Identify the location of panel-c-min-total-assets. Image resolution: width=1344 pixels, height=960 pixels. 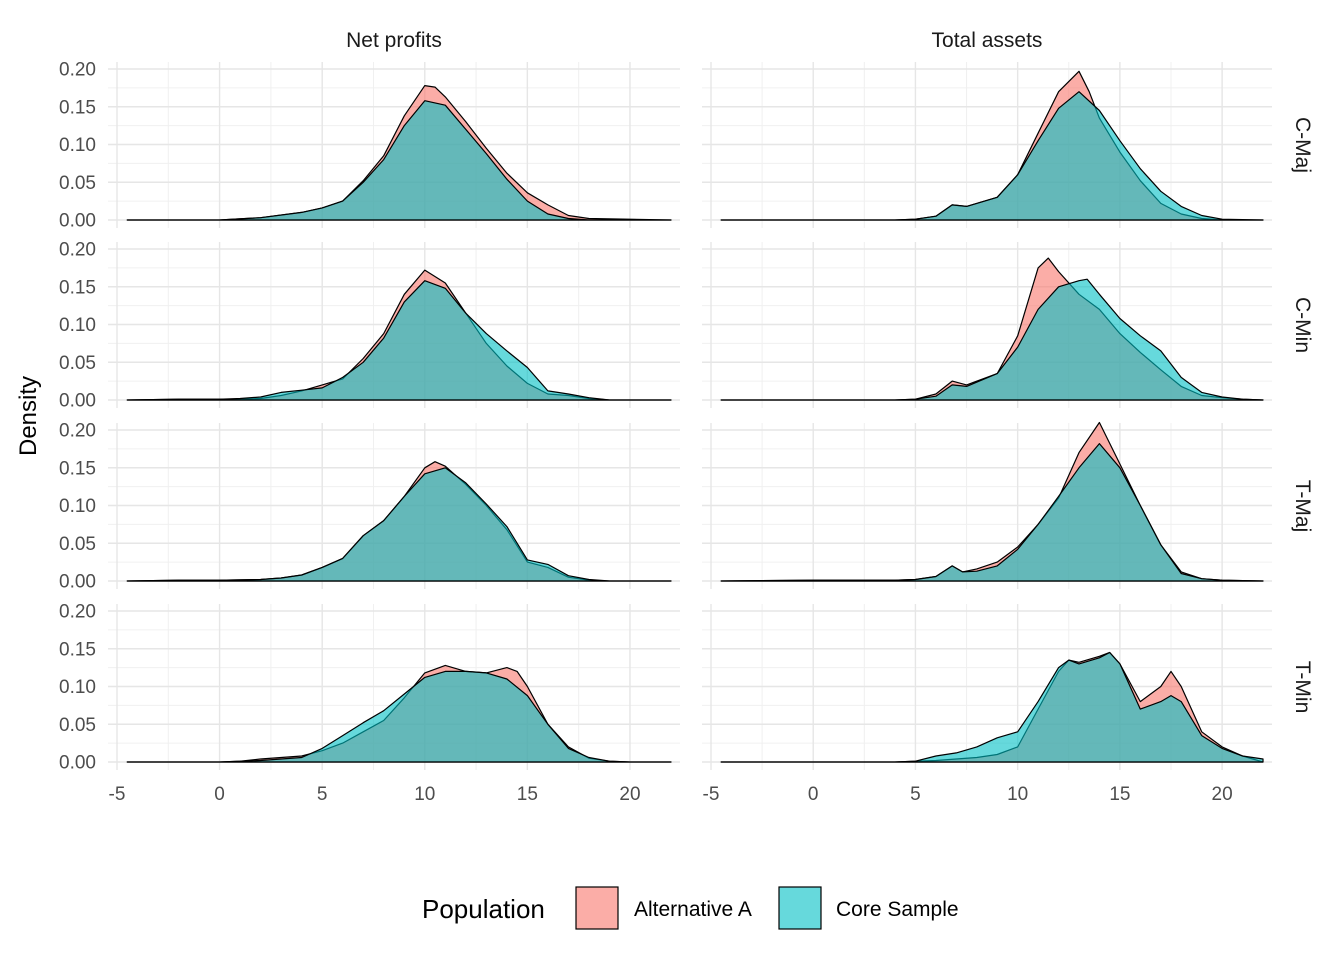
(987, 325).